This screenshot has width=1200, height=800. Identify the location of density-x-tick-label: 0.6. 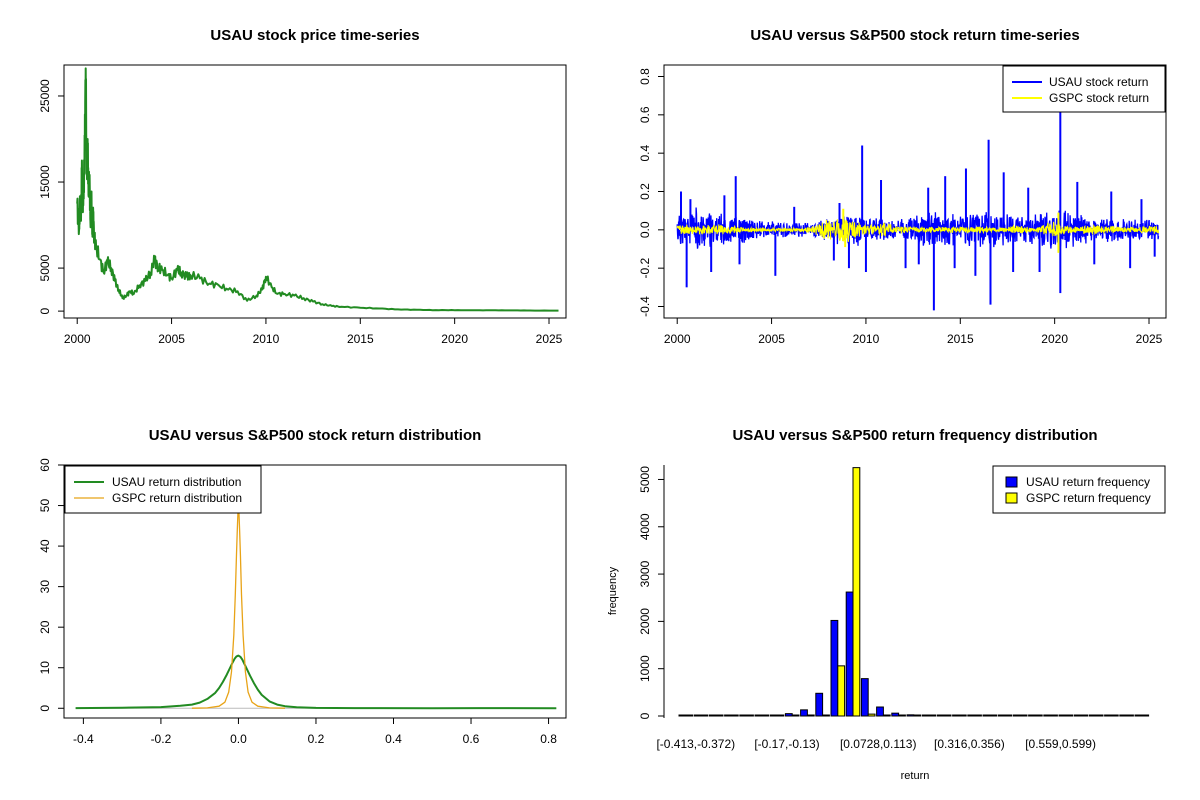
(471, 739).